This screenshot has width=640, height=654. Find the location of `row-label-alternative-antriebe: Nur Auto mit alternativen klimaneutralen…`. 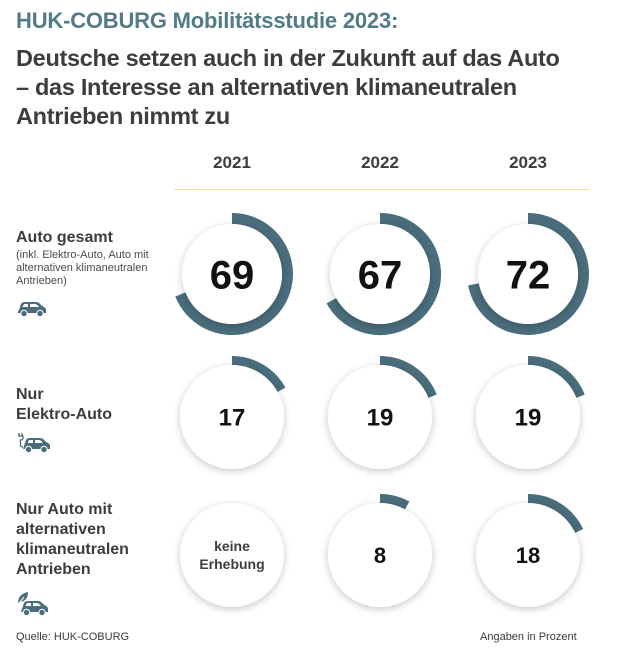

row-label-alternative-antriebe: Nur Auto mit alternativen klimaneutralen… is located at coordinates (72, 540).